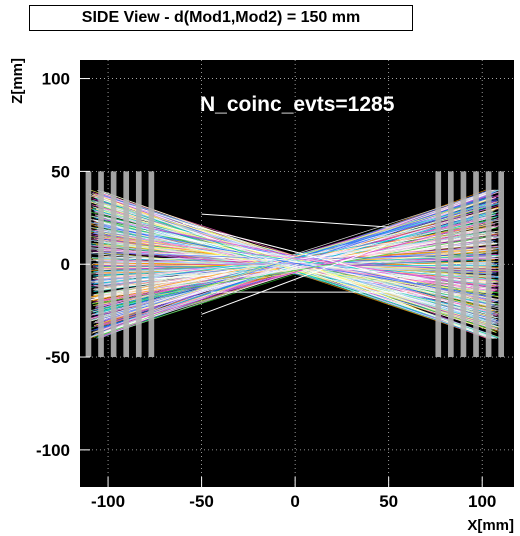 The image size is (520, 536). What do you see at coordinates (108, 501) in the screenshot?
I see `x-tick-label: -100` at bounding box center [108, 501].